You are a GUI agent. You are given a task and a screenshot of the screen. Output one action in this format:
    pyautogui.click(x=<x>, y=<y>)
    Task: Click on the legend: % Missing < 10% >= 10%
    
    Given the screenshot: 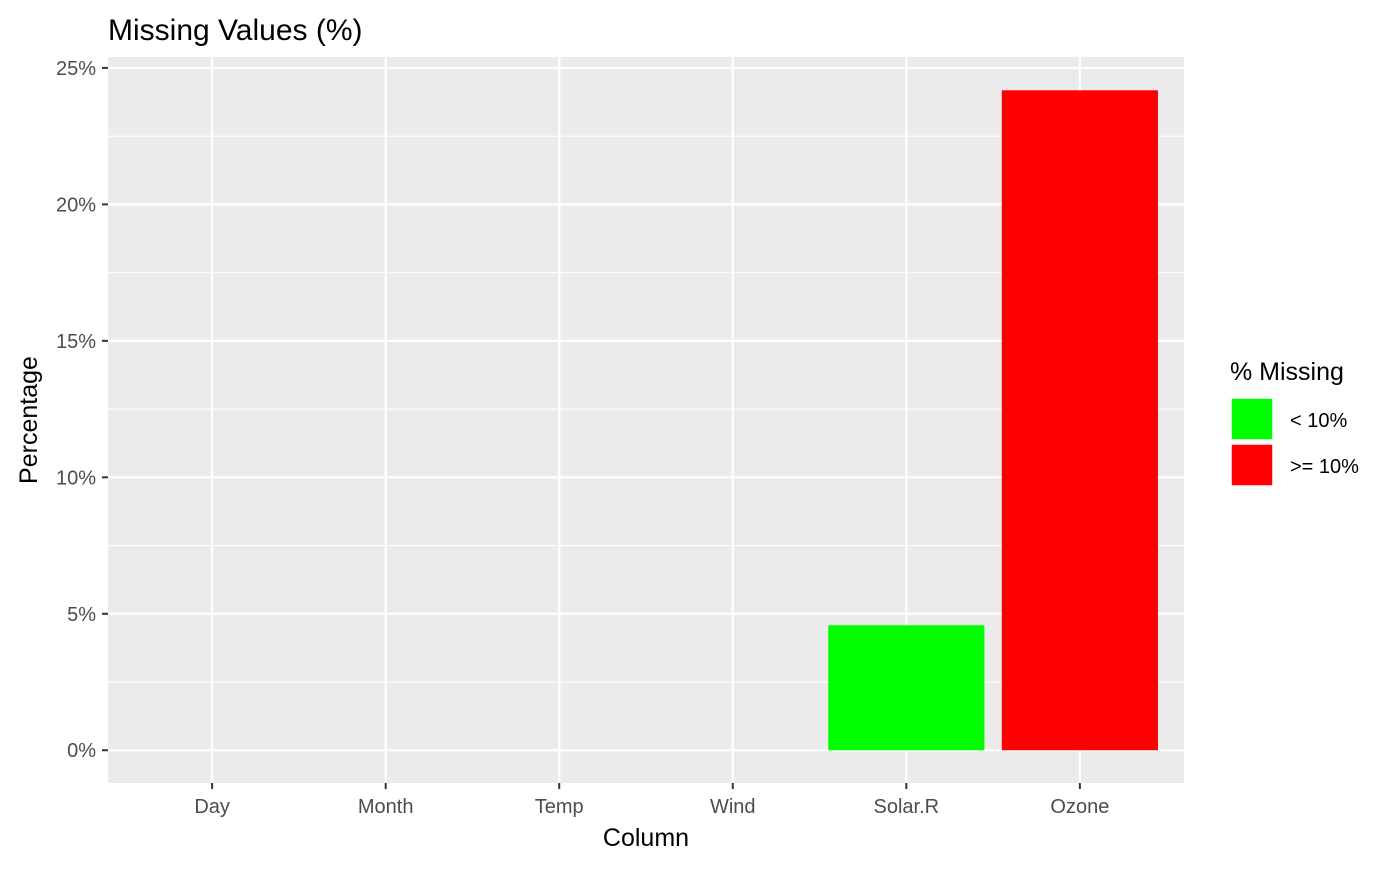 What is the action you would take?
    pyautogui.click(x=1294, y=422)
    